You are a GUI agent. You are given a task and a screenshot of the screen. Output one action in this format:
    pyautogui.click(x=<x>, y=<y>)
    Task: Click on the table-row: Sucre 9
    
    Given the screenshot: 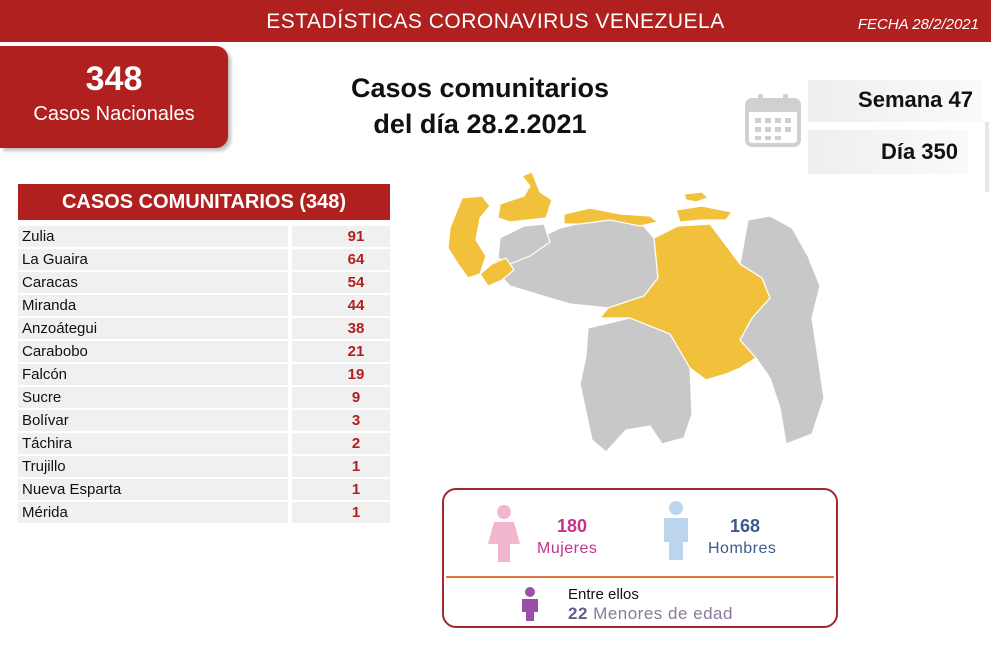 What is the action you would take?
    pyautogui.click(x=204, y=397)
    